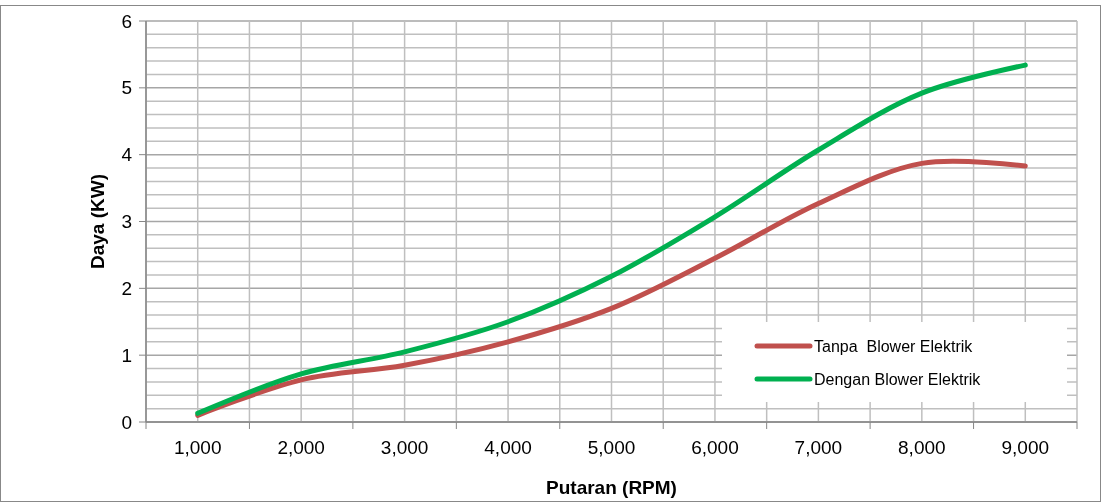 Image resolution: width=1101 pixels, height=502 pixels. What do you see at coordinates (126, 355) in the screenshot?
I see `y-tick-label: 1` at bounding box center [126, 355].